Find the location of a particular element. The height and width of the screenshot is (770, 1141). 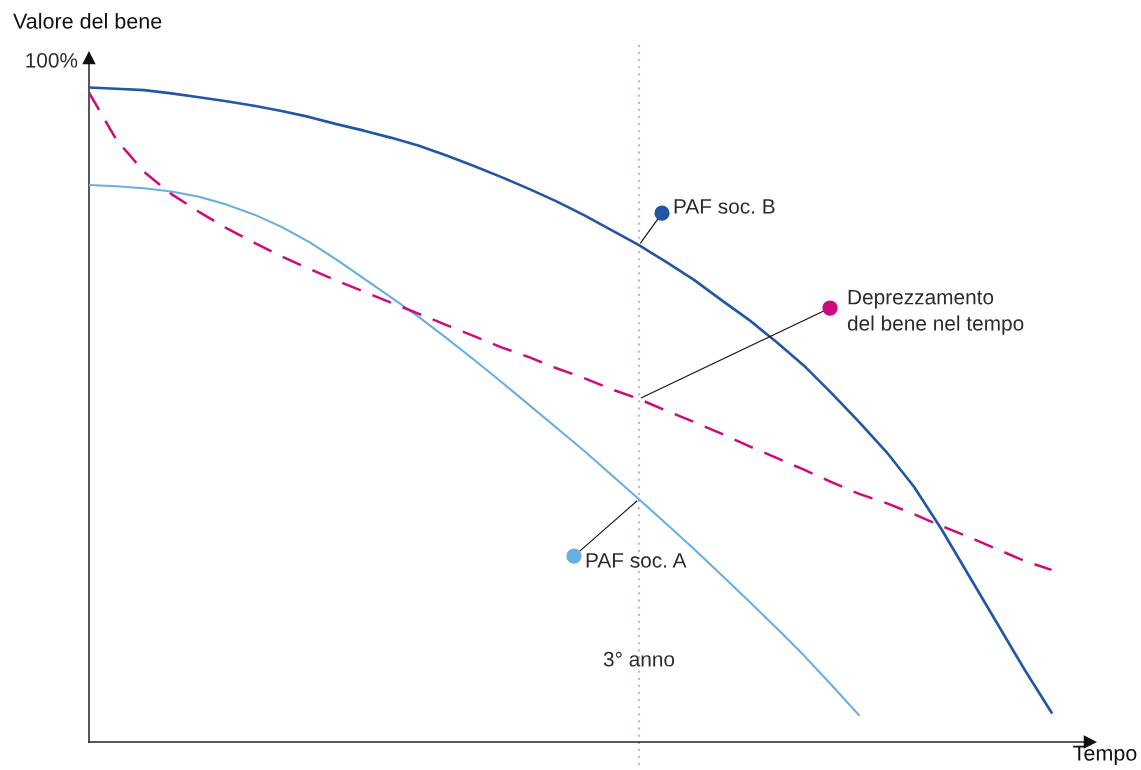

legend-label: PAF soc. B is located at coordinates (724, 206).